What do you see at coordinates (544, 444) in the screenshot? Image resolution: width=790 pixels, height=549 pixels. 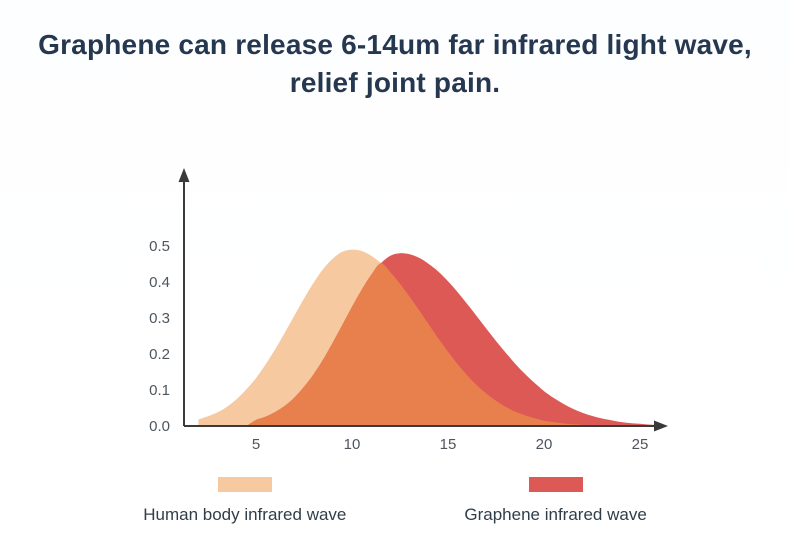 I see `x-tick-label: 20` at bounding box center [544, 444].